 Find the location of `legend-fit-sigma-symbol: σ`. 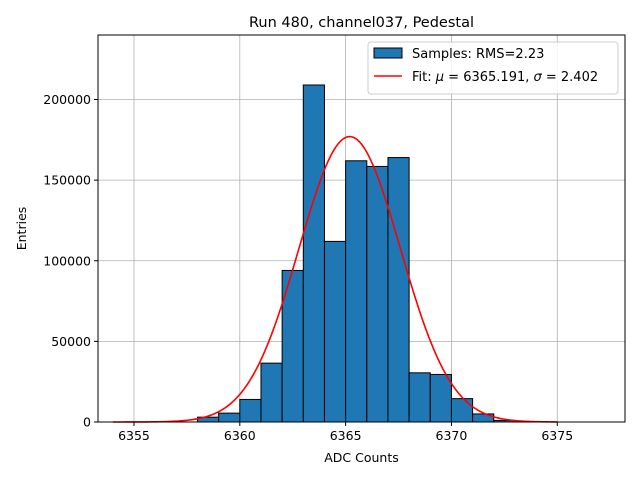

legend-fit-sigma-symbol: σ is located at coordinates (538, 77).